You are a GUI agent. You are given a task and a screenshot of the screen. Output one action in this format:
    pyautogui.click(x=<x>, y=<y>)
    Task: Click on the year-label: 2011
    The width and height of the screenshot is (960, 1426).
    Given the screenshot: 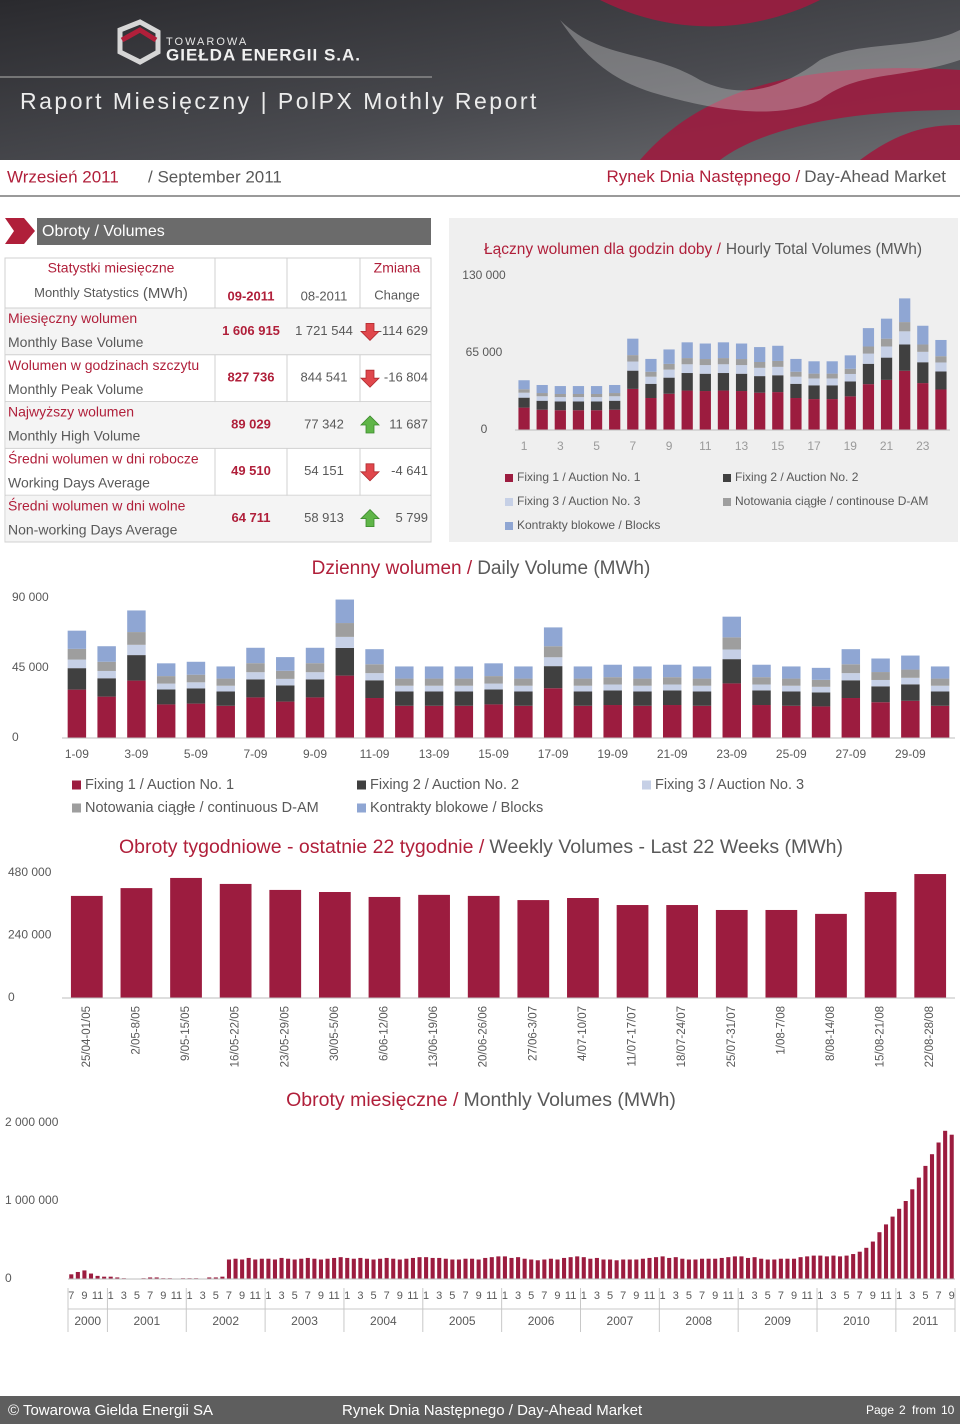 What is the action you would take?
    pyautogui.click(x=926, y=1321)
    